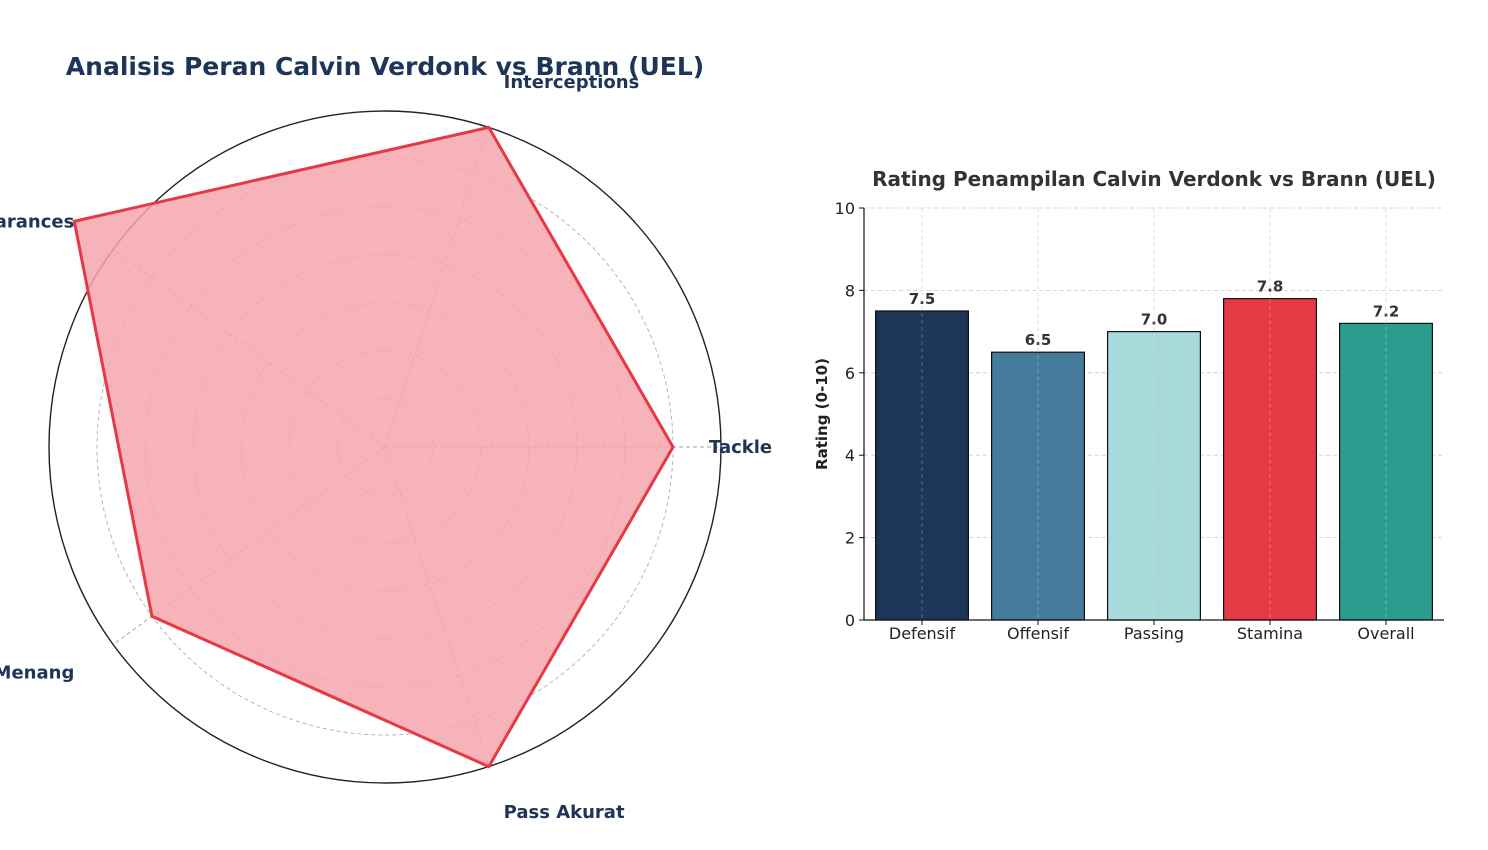  I want to click on bar-y-tick-label: 0, so click(850, 620).